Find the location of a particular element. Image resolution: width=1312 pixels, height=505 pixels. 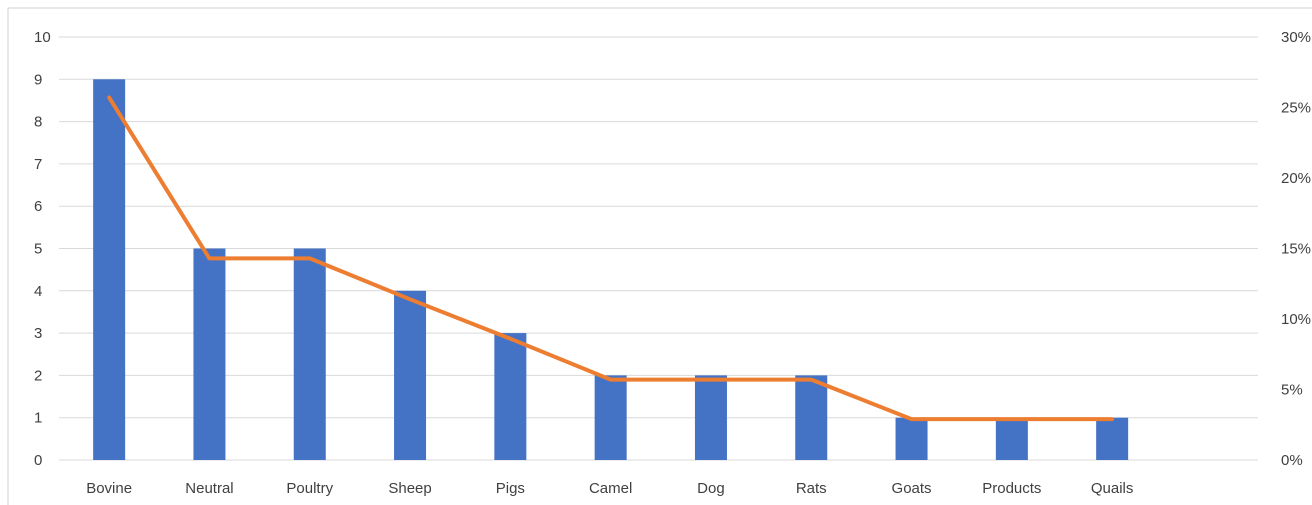

y-right-tick-label: 15% is located at coordinates (1296, 249).